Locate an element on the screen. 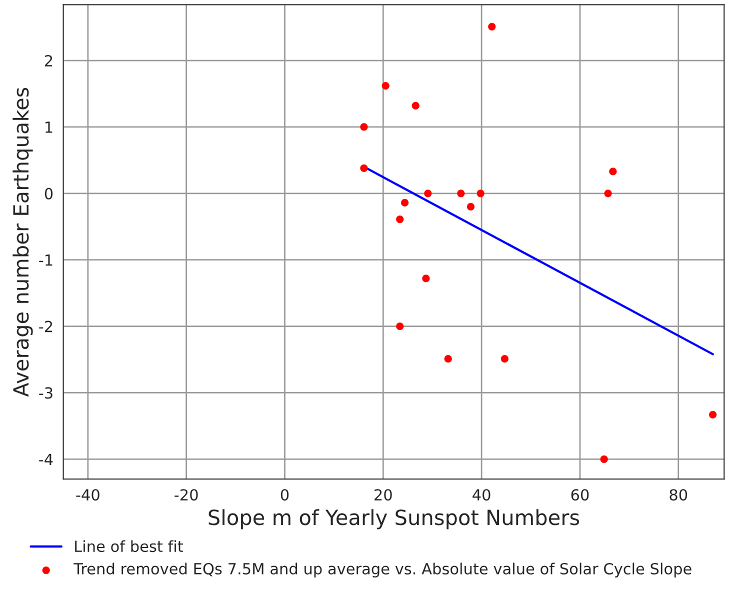 The image size is (745, 590). y-tick-label: -4 is located at coordinates (46, 459).